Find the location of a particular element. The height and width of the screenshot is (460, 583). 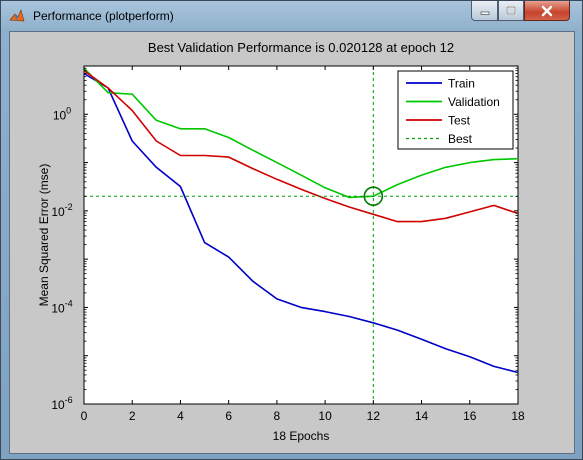

y-tick-label: 10⁻⁶ is located at coordinates (61, 403).